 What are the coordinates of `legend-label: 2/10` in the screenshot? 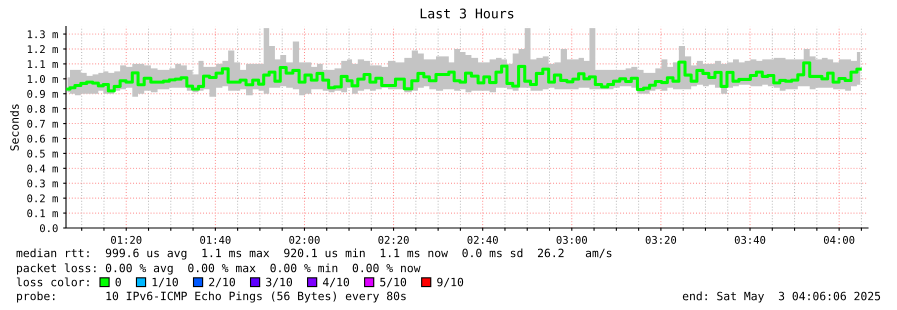 It's located at (222, 283).